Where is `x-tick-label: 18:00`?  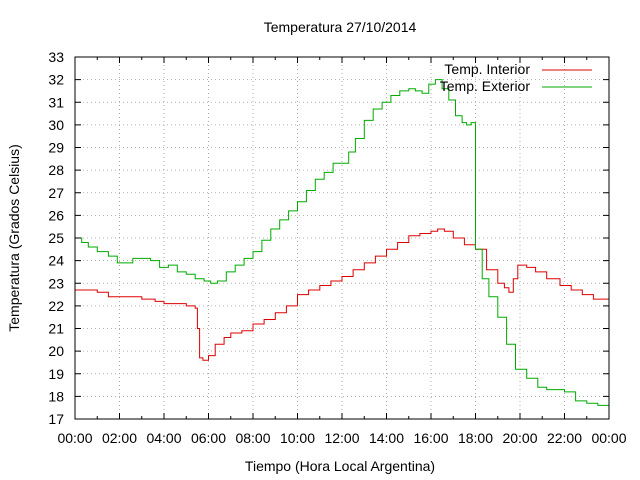
x-tick-label: 18:00 is located at coordinates (475, 438).